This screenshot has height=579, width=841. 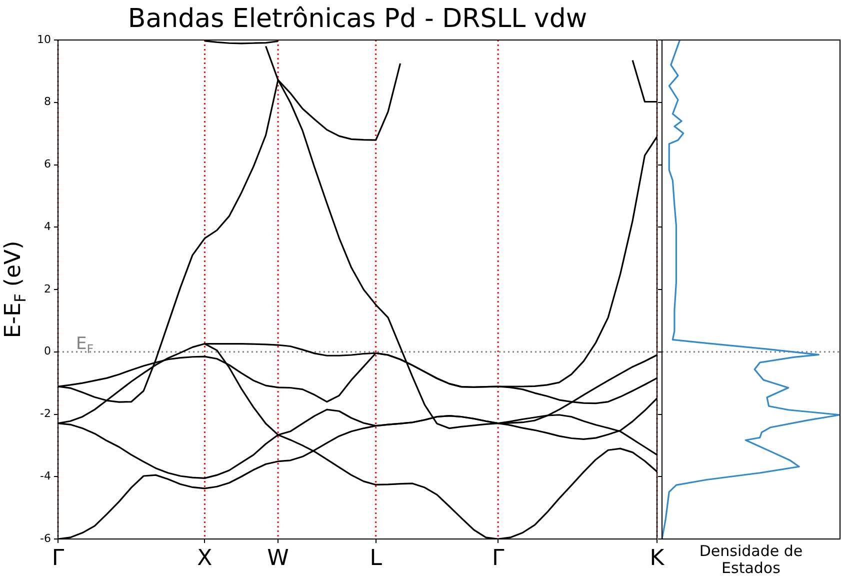 What do you see at coordinates (751, 559) in the screenshot?
I see `x-axis-title: Densidade de Estados` at bounding box center [751, 559].